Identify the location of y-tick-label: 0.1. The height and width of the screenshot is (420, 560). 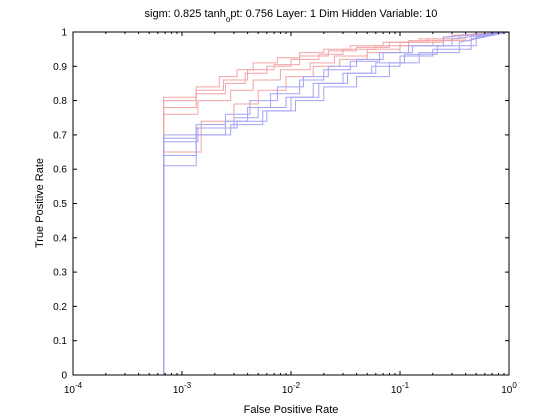
(60, 341).